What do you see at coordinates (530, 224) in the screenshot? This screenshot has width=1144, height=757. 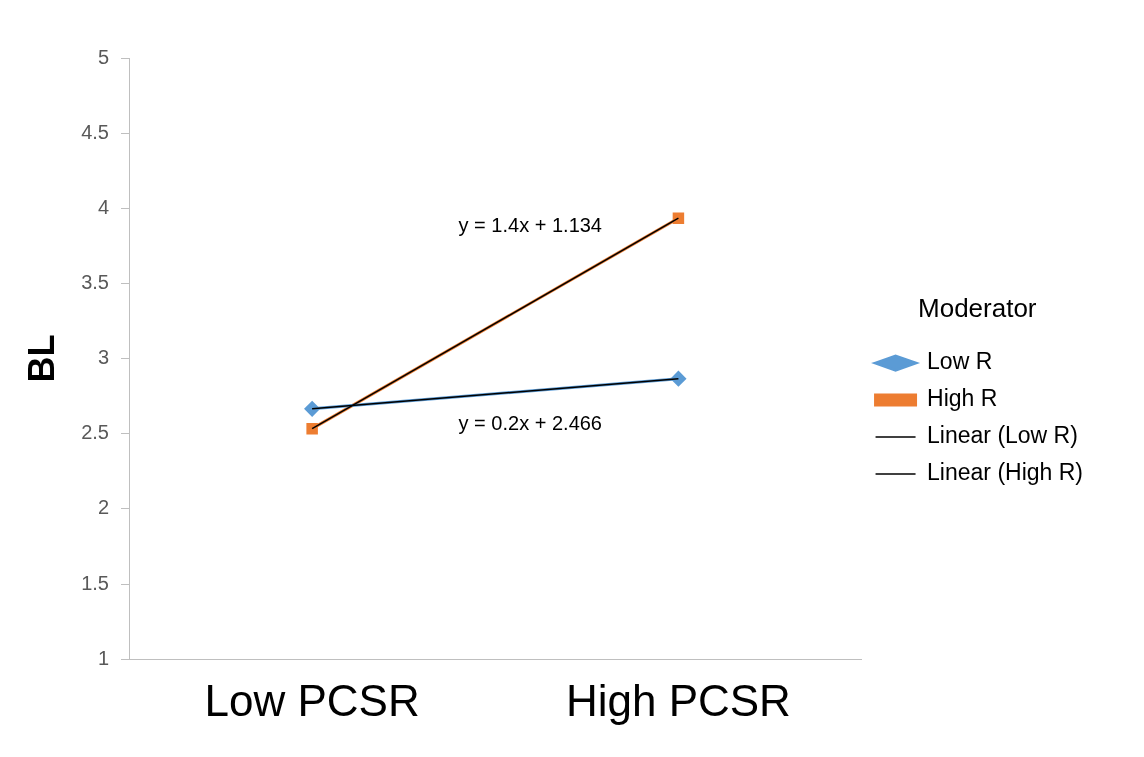 I see `annotation: y = 1.4x + 1.134` at bounding box center [530, 224].